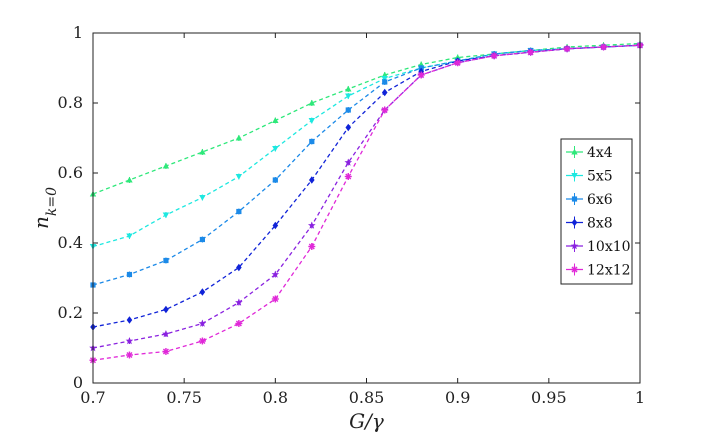 The image size is (706, 444). What do you see at coordinates (70, 102) in the screenshot?
I see `y-tick-label: 0.8` at bounding box center [70, 102].